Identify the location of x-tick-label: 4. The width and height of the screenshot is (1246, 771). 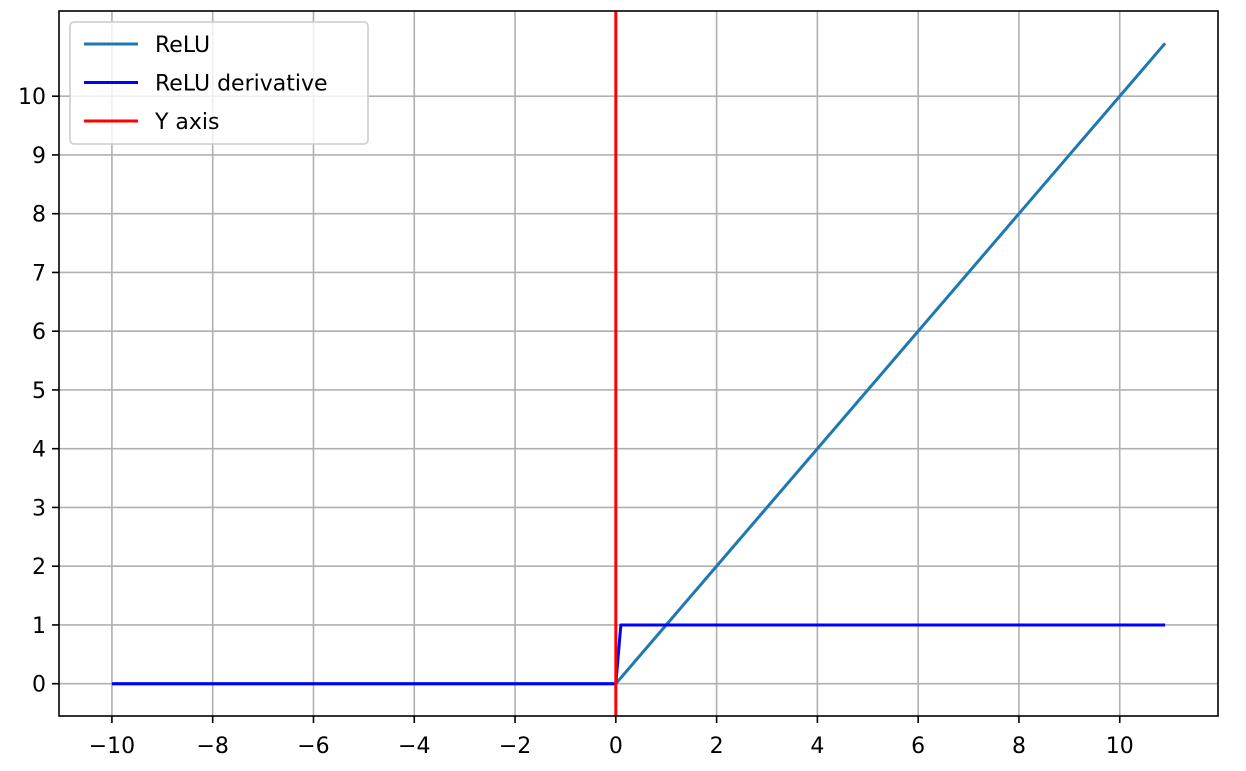
(817, 746).